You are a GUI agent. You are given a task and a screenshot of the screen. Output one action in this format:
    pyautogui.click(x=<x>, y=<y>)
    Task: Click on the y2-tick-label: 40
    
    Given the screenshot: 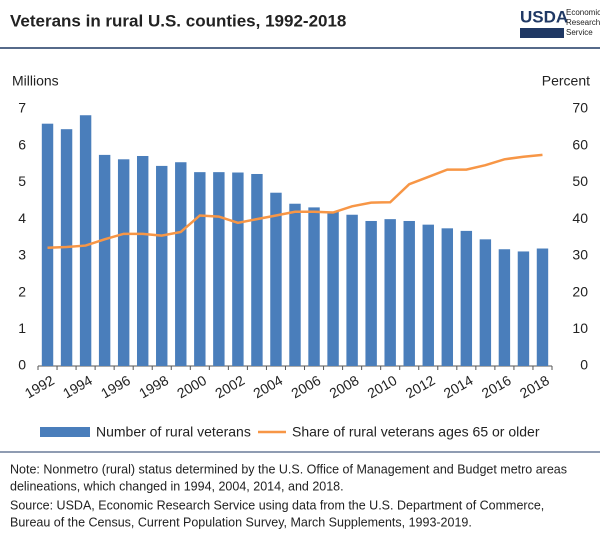 What is the action you would take?
    pyautogui.click(x=580, y=218)
    